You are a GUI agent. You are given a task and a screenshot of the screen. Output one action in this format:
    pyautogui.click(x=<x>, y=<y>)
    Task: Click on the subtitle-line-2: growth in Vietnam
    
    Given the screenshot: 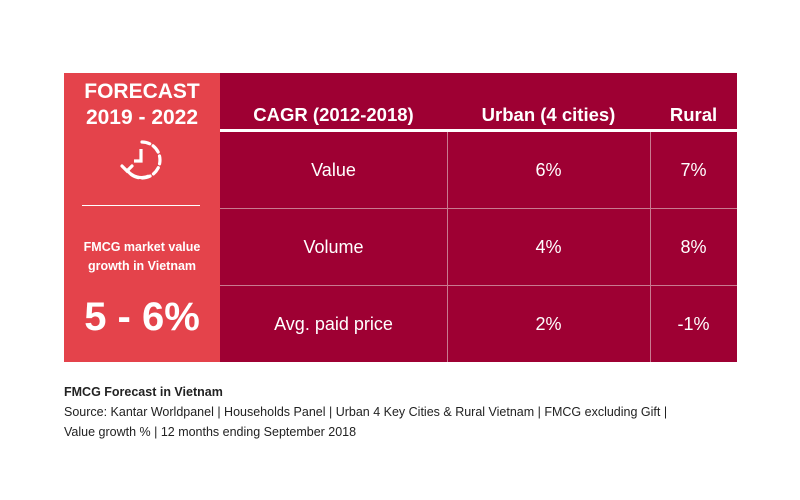 What is the action you would take?
    pyautogui.click(x=142, y=266)
    